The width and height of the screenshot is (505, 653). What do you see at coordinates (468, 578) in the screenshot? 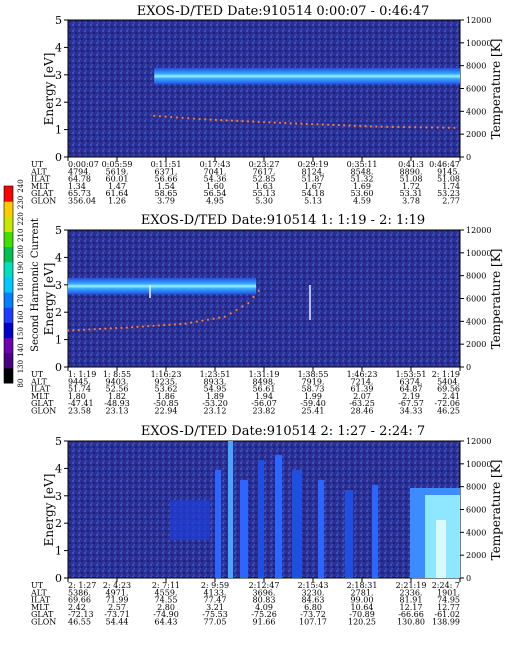
I see `y2-tick-label: 0` at bounding box center [468, 578].